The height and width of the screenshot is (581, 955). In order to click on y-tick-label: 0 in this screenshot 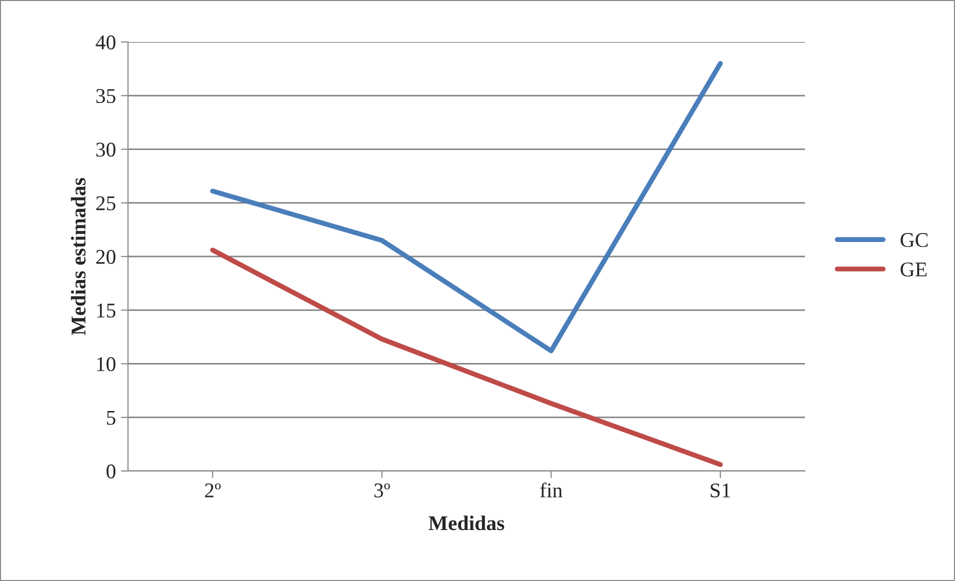, I will do `click(111, 471)`.